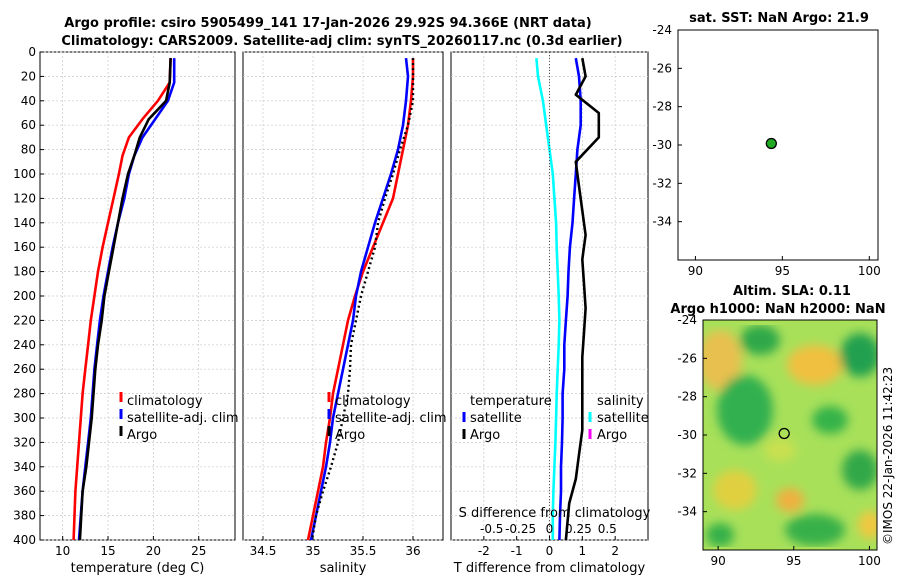 This screenshot has height=580, width=900. What do you see at coordinates (24, 174) in the screenshot?
I see `y-tick-label: 100` at bounding box center [24, 174].